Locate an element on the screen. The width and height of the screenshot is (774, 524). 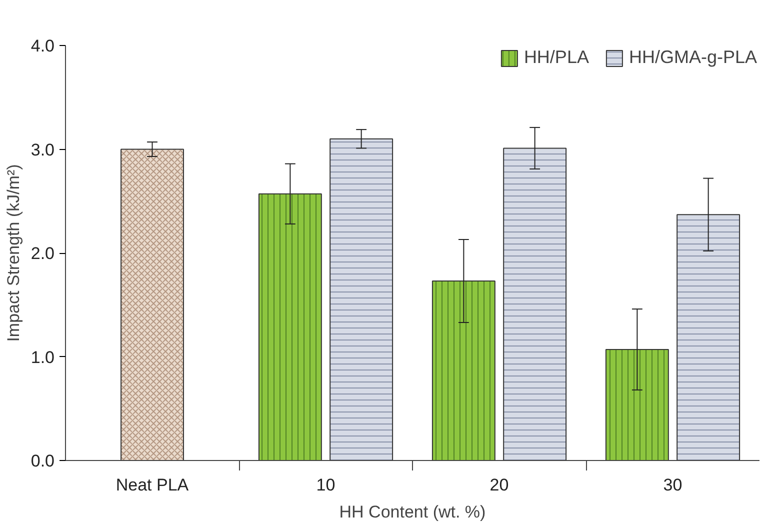
x-tick-label: 30 is located at coordinates (672, 485).